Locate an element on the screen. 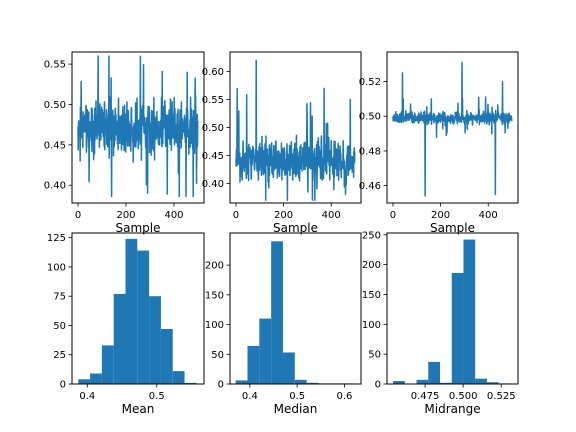  y-tick-label: 0.48 is located at coordinates (370, 151).